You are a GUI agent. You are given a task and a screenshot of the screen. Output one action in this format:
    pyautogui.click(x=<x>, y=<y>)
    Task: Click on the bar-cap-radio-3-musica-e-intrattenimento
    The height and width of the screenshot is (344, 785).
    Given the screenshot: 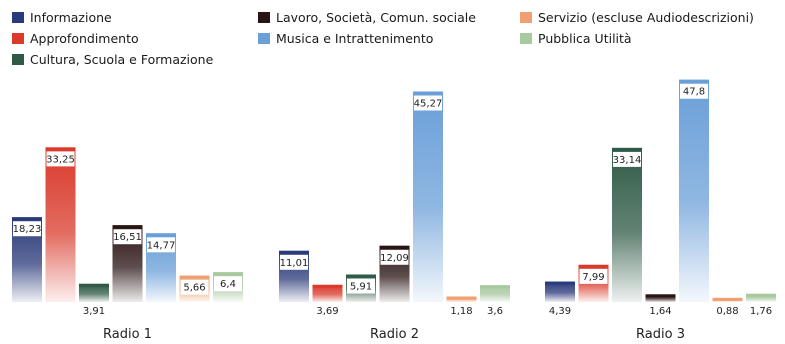 What is the action you would take?
    pyautogui.click(x=694, y=81)
    